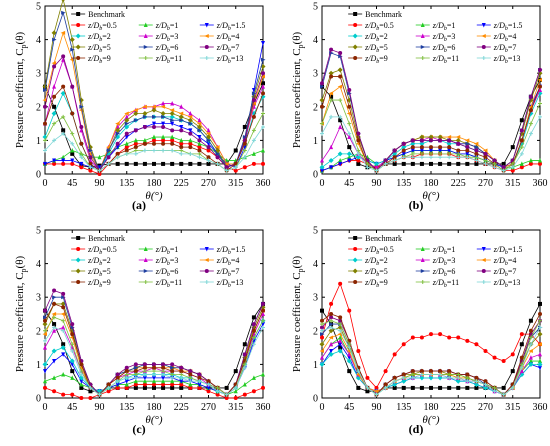 The width and height of the screenshot is (550, 446). I want to click on x-tick-label: 360, so click(263, 183).